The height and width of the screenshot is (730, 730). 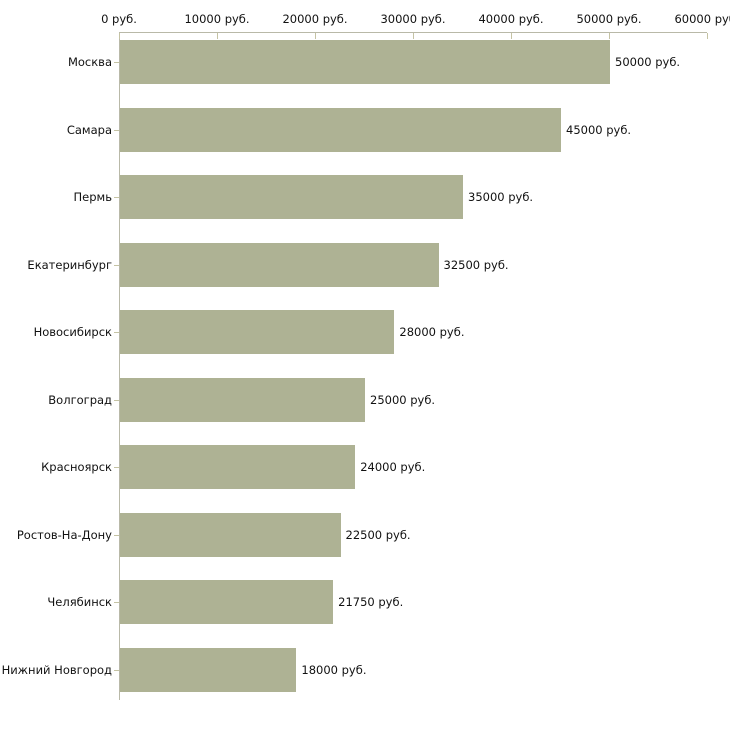 What do you see at coordinates (501, 197) in the screenshot?
I see `bar-value-label: 35000 руб.` at bounding box center [501, 197].